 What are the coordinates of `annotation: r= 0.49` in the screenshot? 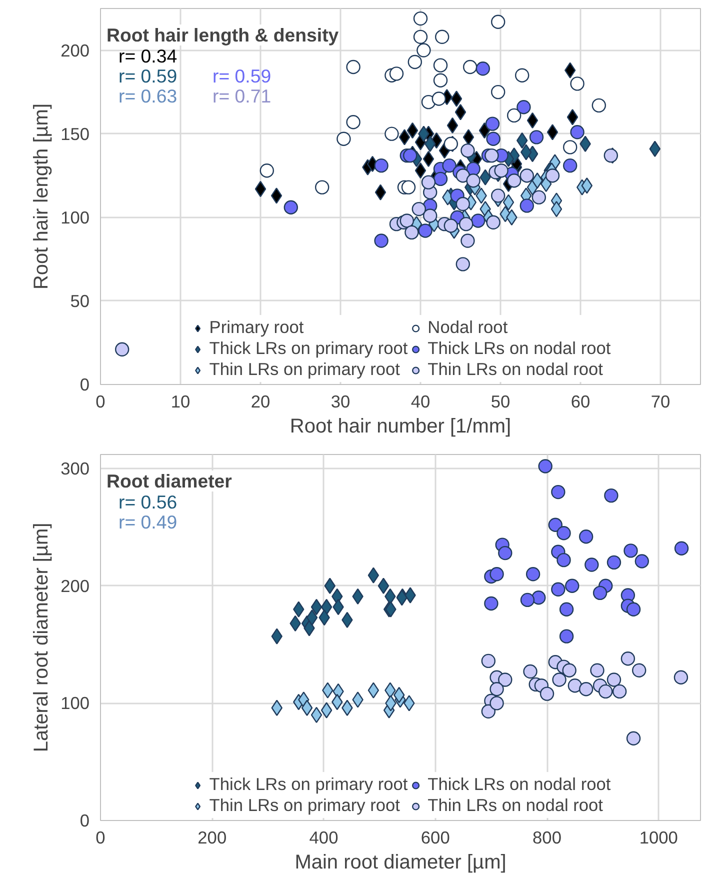 It's located at (148, 522).